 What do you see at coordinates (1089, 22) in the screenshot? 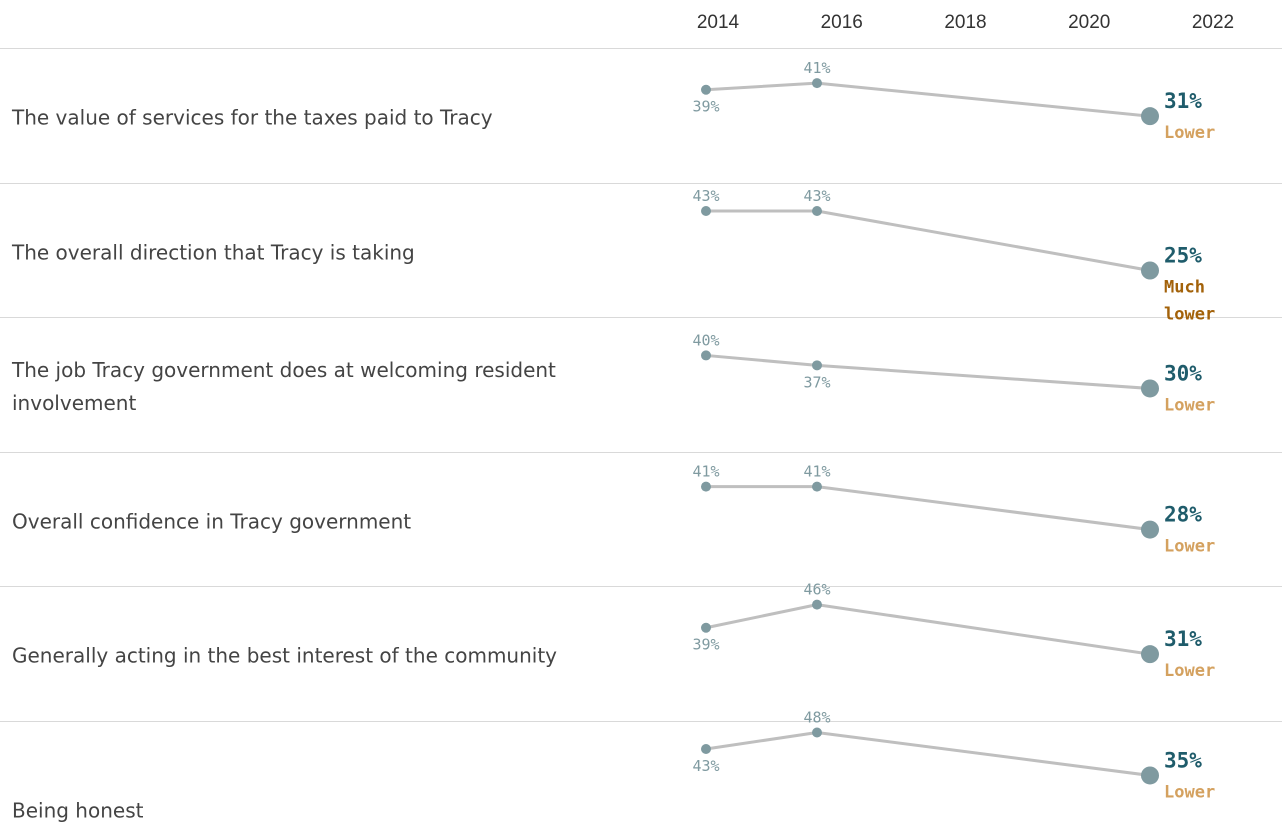
I see `x-tick-label: 2020` at bounding box center [1089, 22].